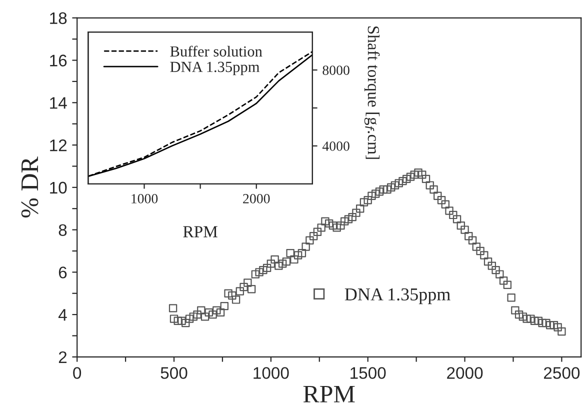 The image size is (584, 416). What do you see at coordinates (62, 230) in the screenshot?
I see `y-tick-label: 8` at bounding box center [62, 230].